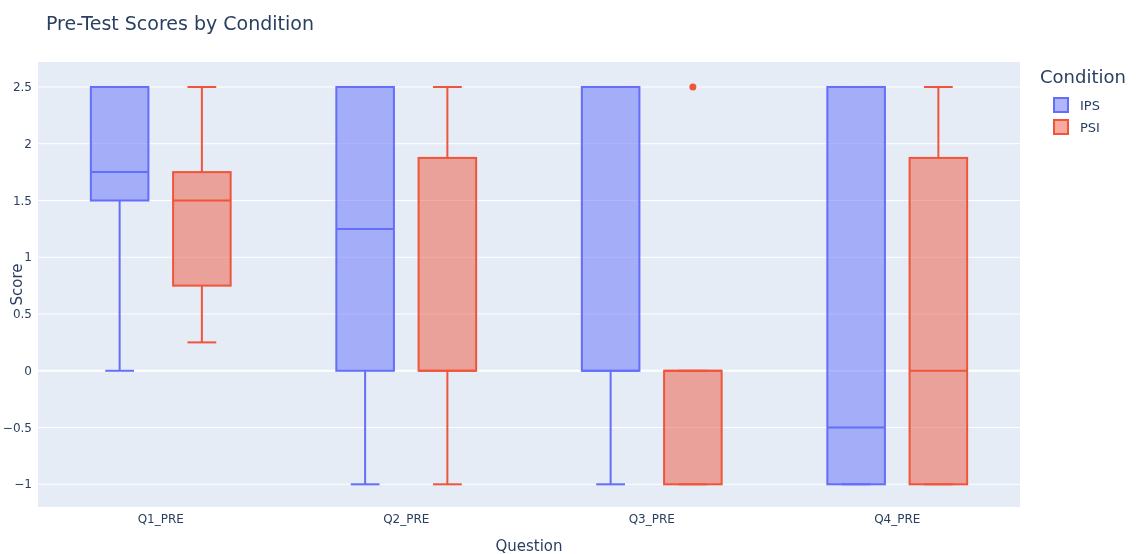 The image size is (1138, 554). What do you see at coordinates (22, 200) in the screenshot?
I see `y-tick-label: 1.5` at bounding box center [22, 200].